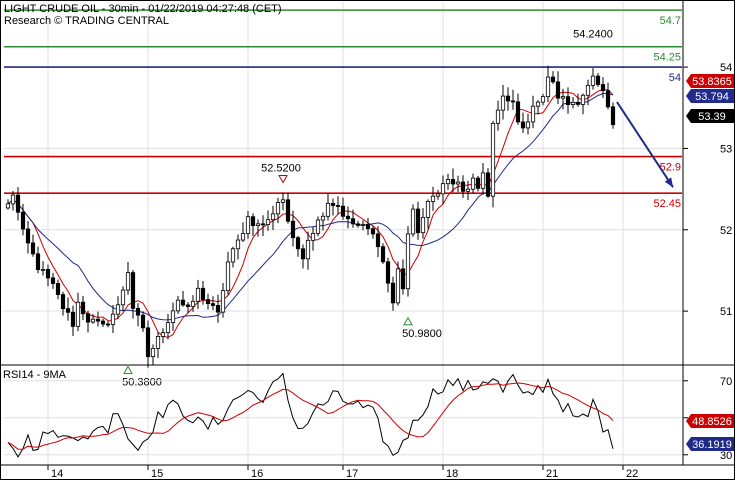  What do you see at coordinates (632, 474) in the screenshot?
I see `time-tick-label: 22` at bounding box center [632, 474].